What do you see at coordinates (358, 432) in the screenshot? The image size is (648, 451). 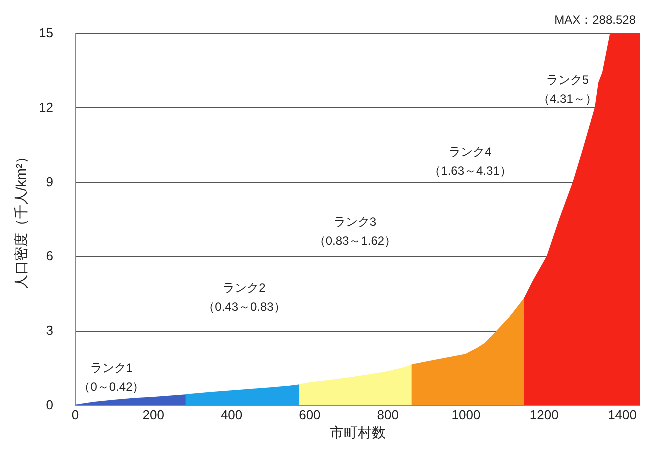 I see `x-axis-title: 市町村数` at bounding box center [358, 432].